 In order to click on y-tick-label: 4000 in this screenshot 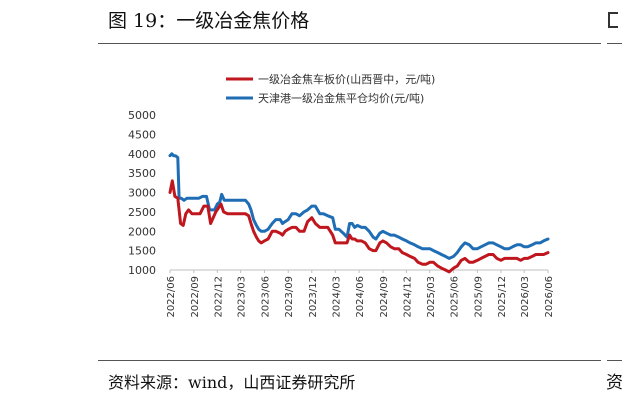, I will do `click(142, 154)`.